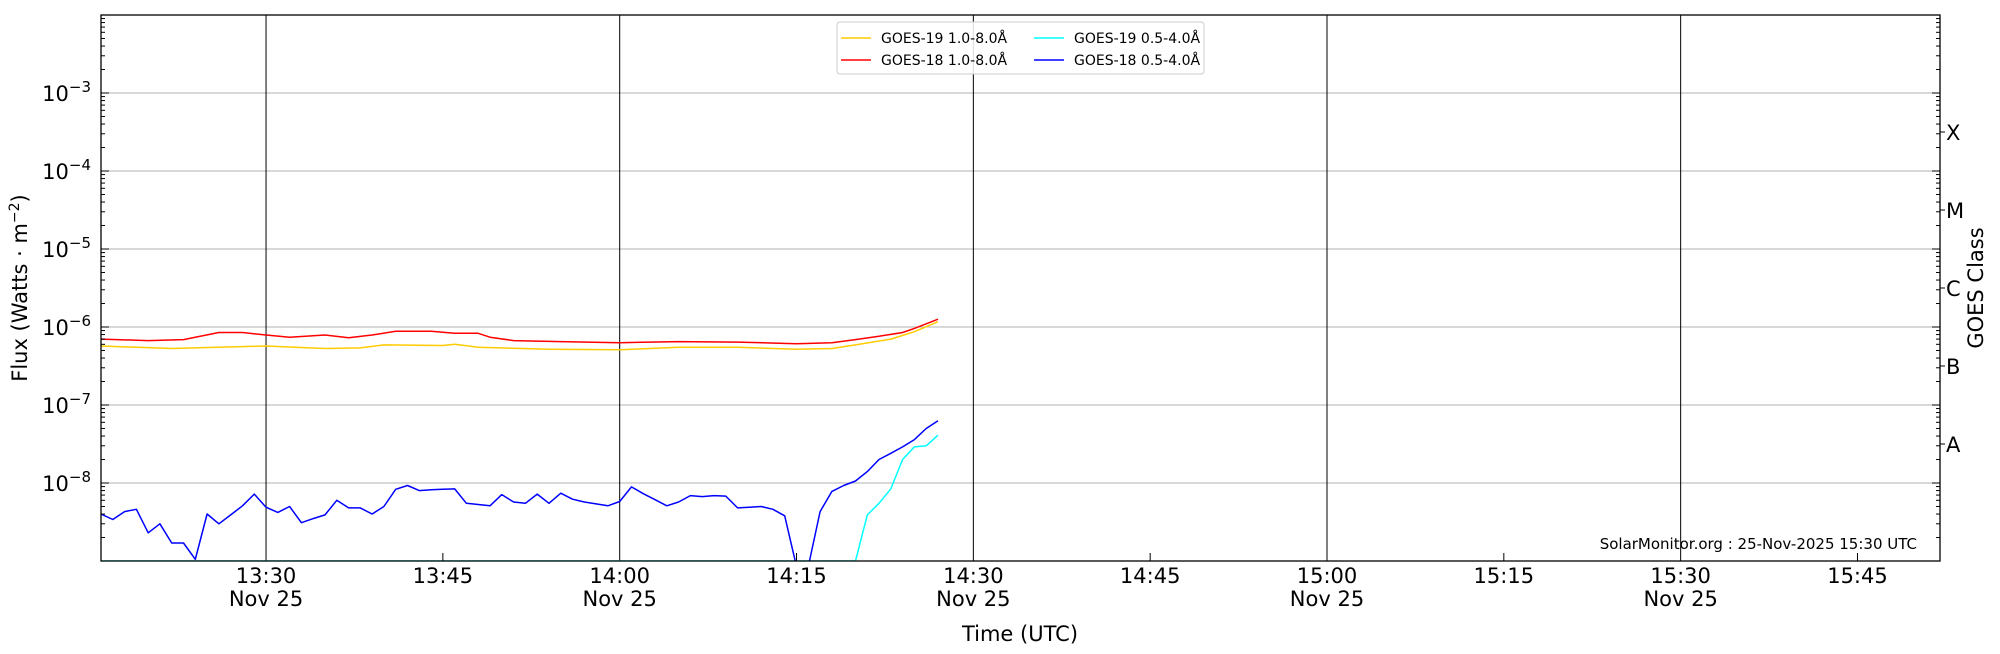  I want to click on goes-class-labels: X M C B A, so click(1955, 289).